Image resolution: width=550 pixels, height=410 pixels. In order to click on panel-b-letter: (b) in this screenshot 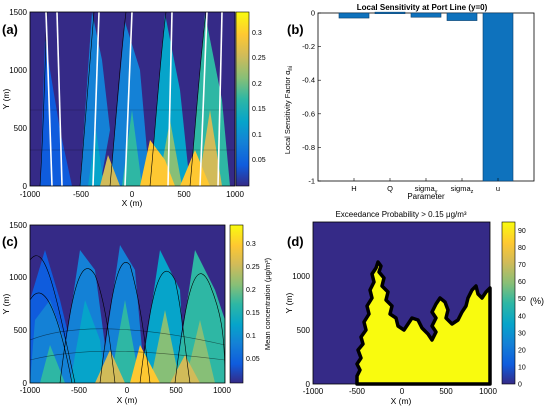, I will do `click(295, 29)`.